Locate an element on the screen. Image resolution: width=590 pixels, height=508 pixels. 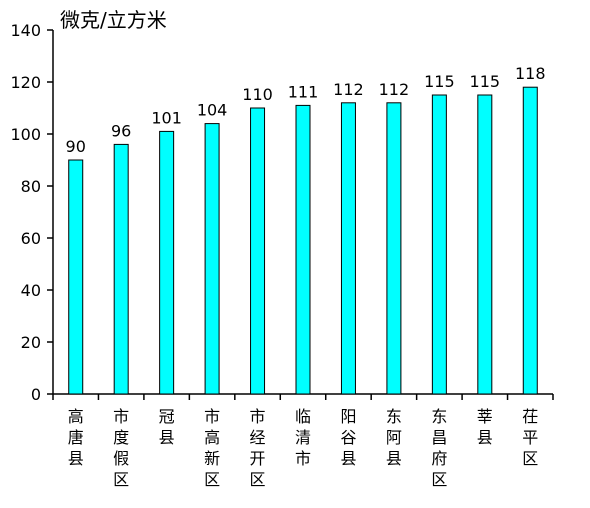
category-label: 市高新区 is located at coordinates (212, 448).